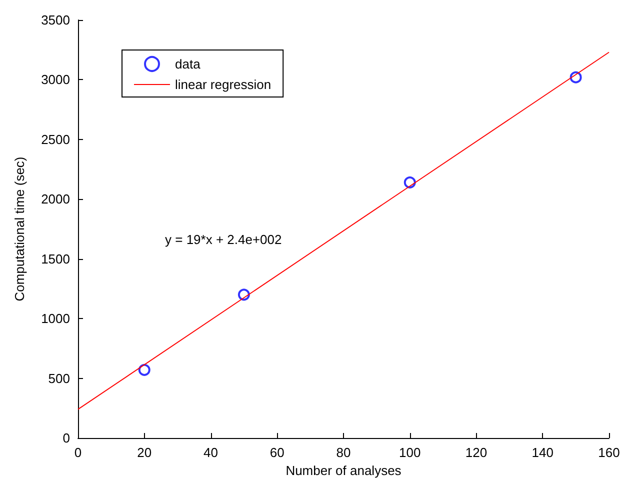  What do you see at coordinates (55, 318) in the screenshot?
I see `y-tick-label: 1000` at bounding box center [55, 318].